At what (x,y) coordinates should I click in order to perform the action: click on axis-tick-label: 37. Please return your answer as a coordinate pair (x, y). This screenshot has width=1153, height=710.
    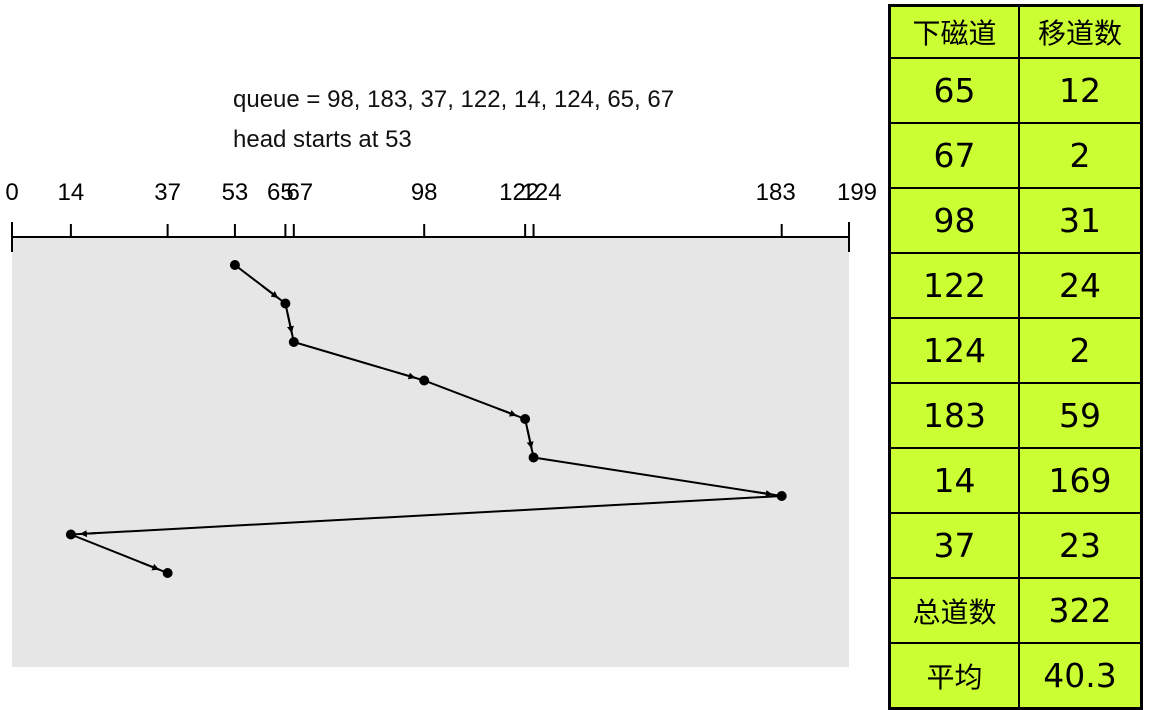
    Looking at the image, I should click on (167, 192).